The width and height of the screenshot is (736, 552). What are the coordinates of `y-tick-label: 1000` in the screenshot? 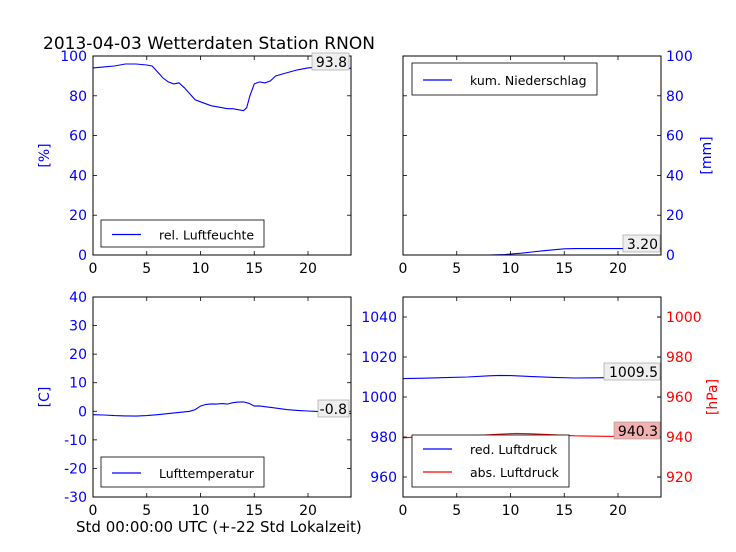 It's located at (379, 398).